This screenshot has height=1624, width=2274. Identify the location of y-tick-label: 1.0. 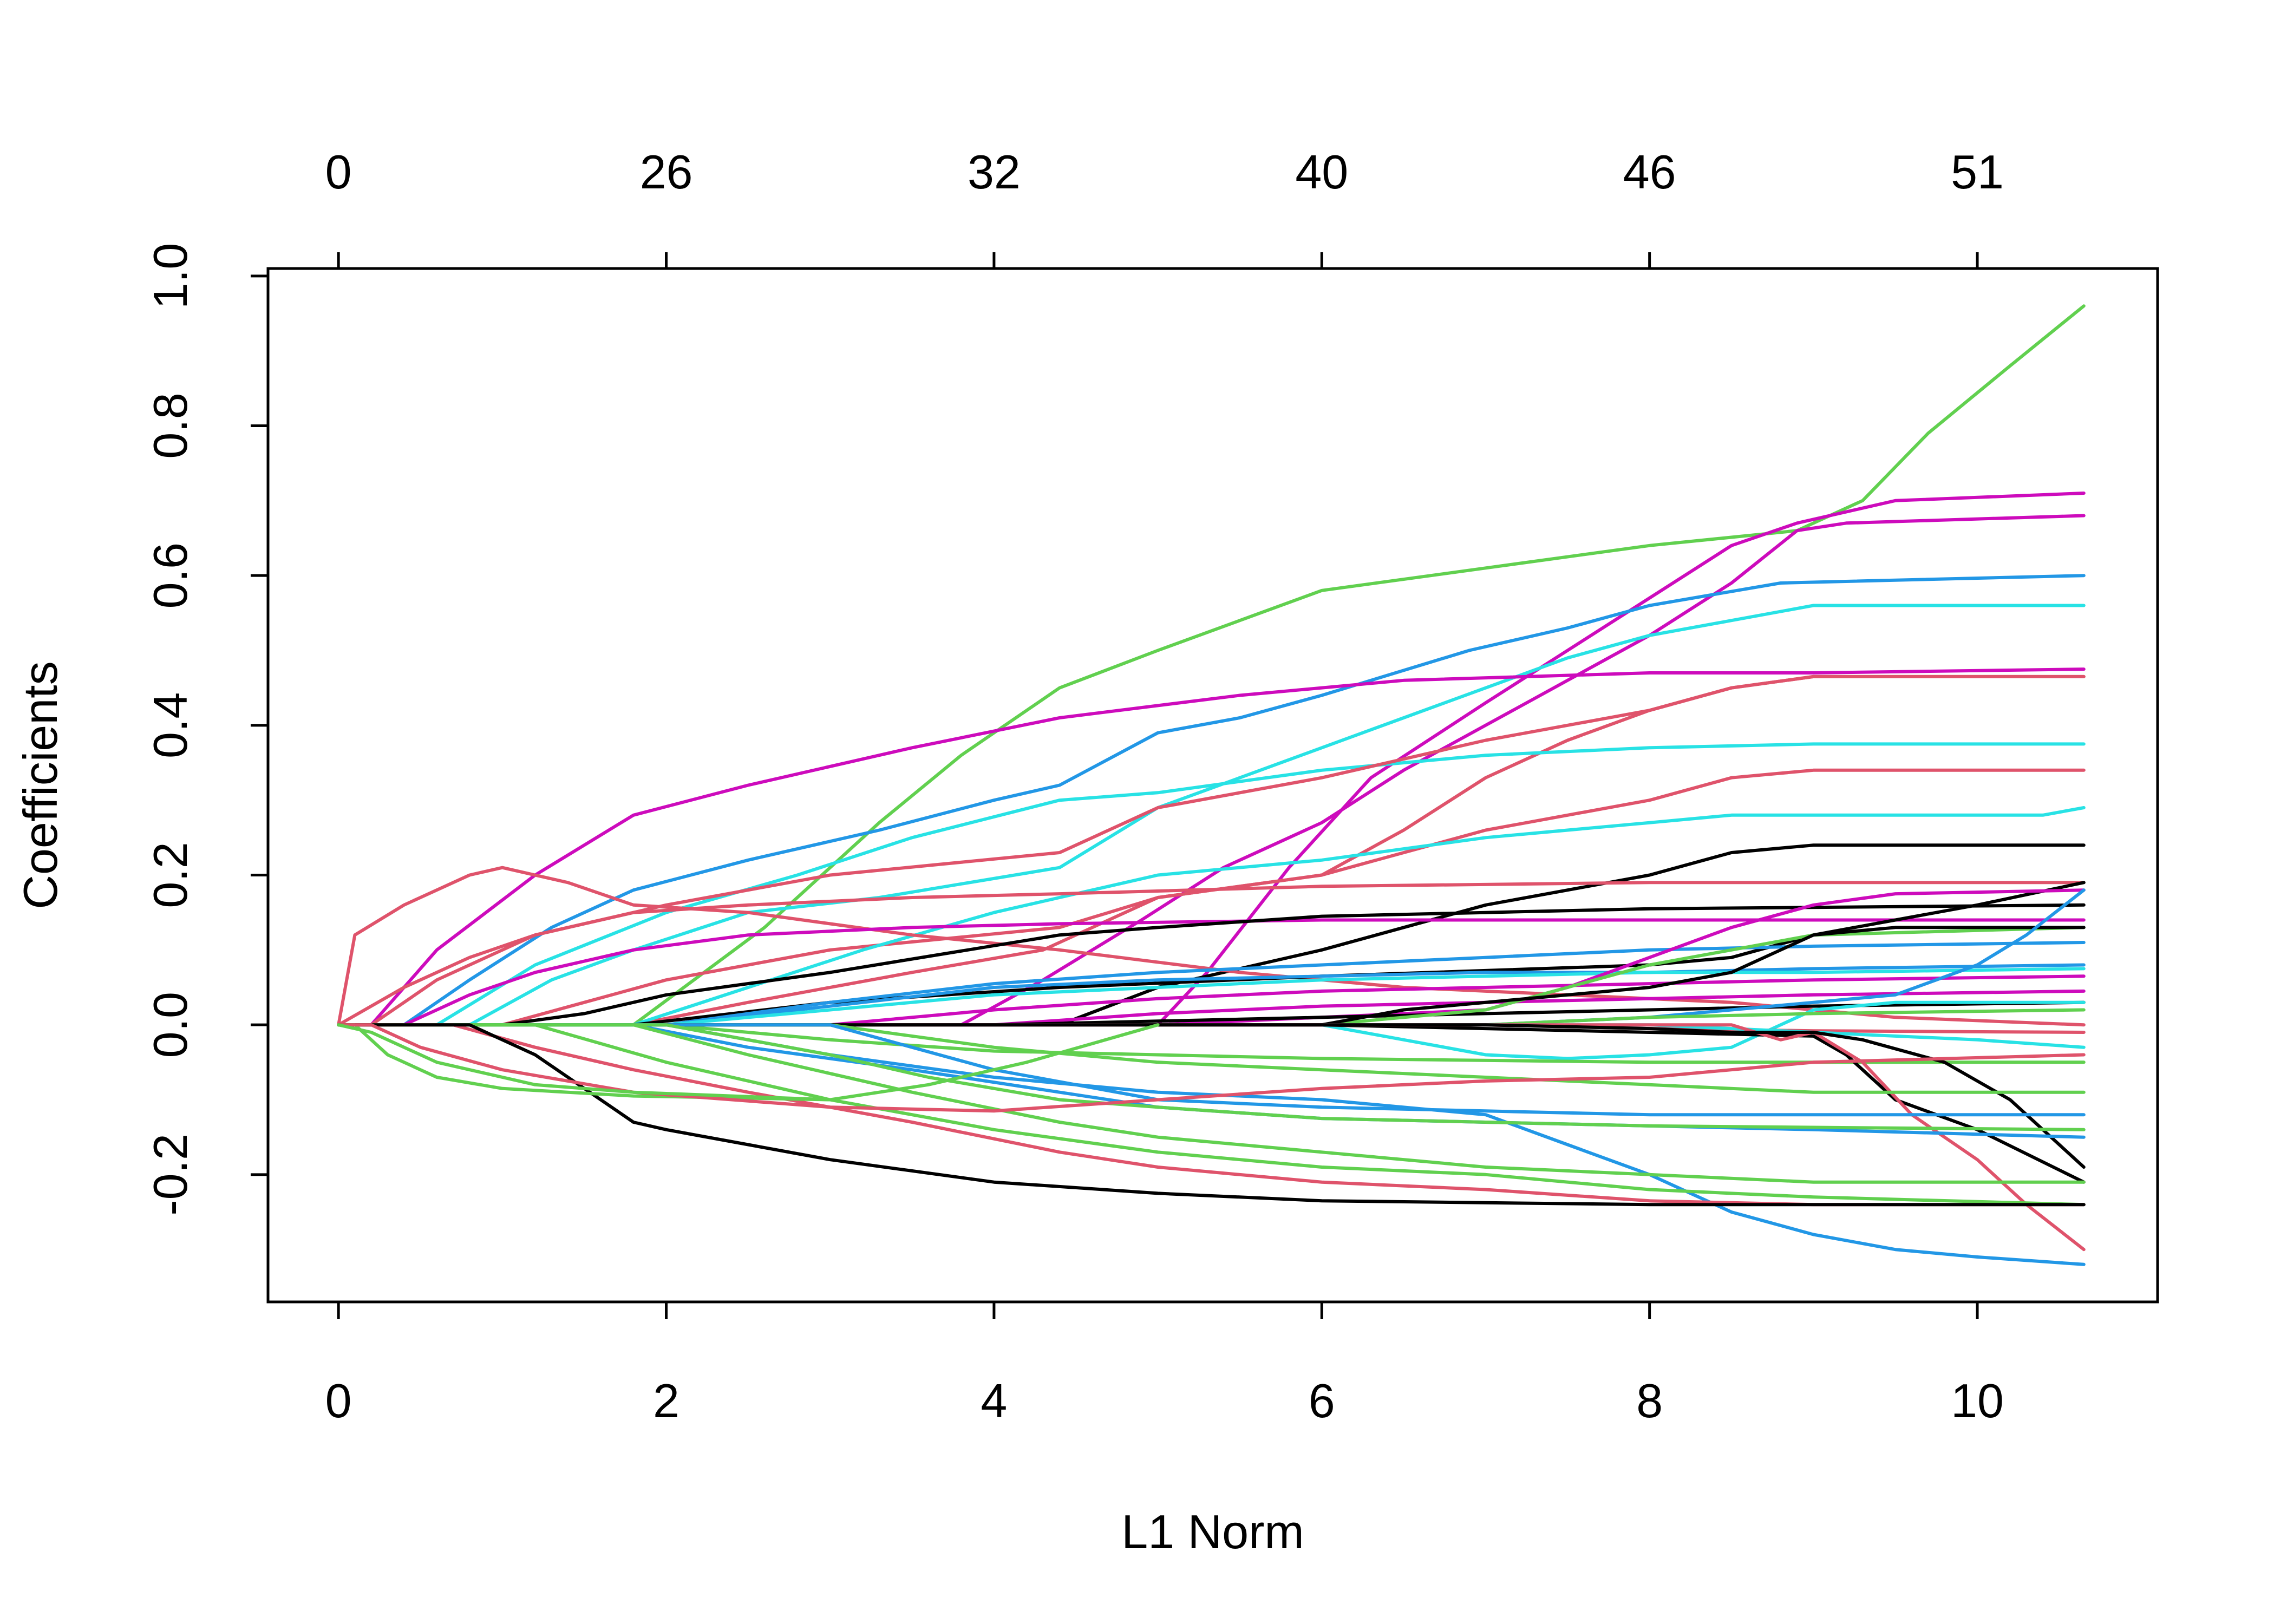
(170, 276).